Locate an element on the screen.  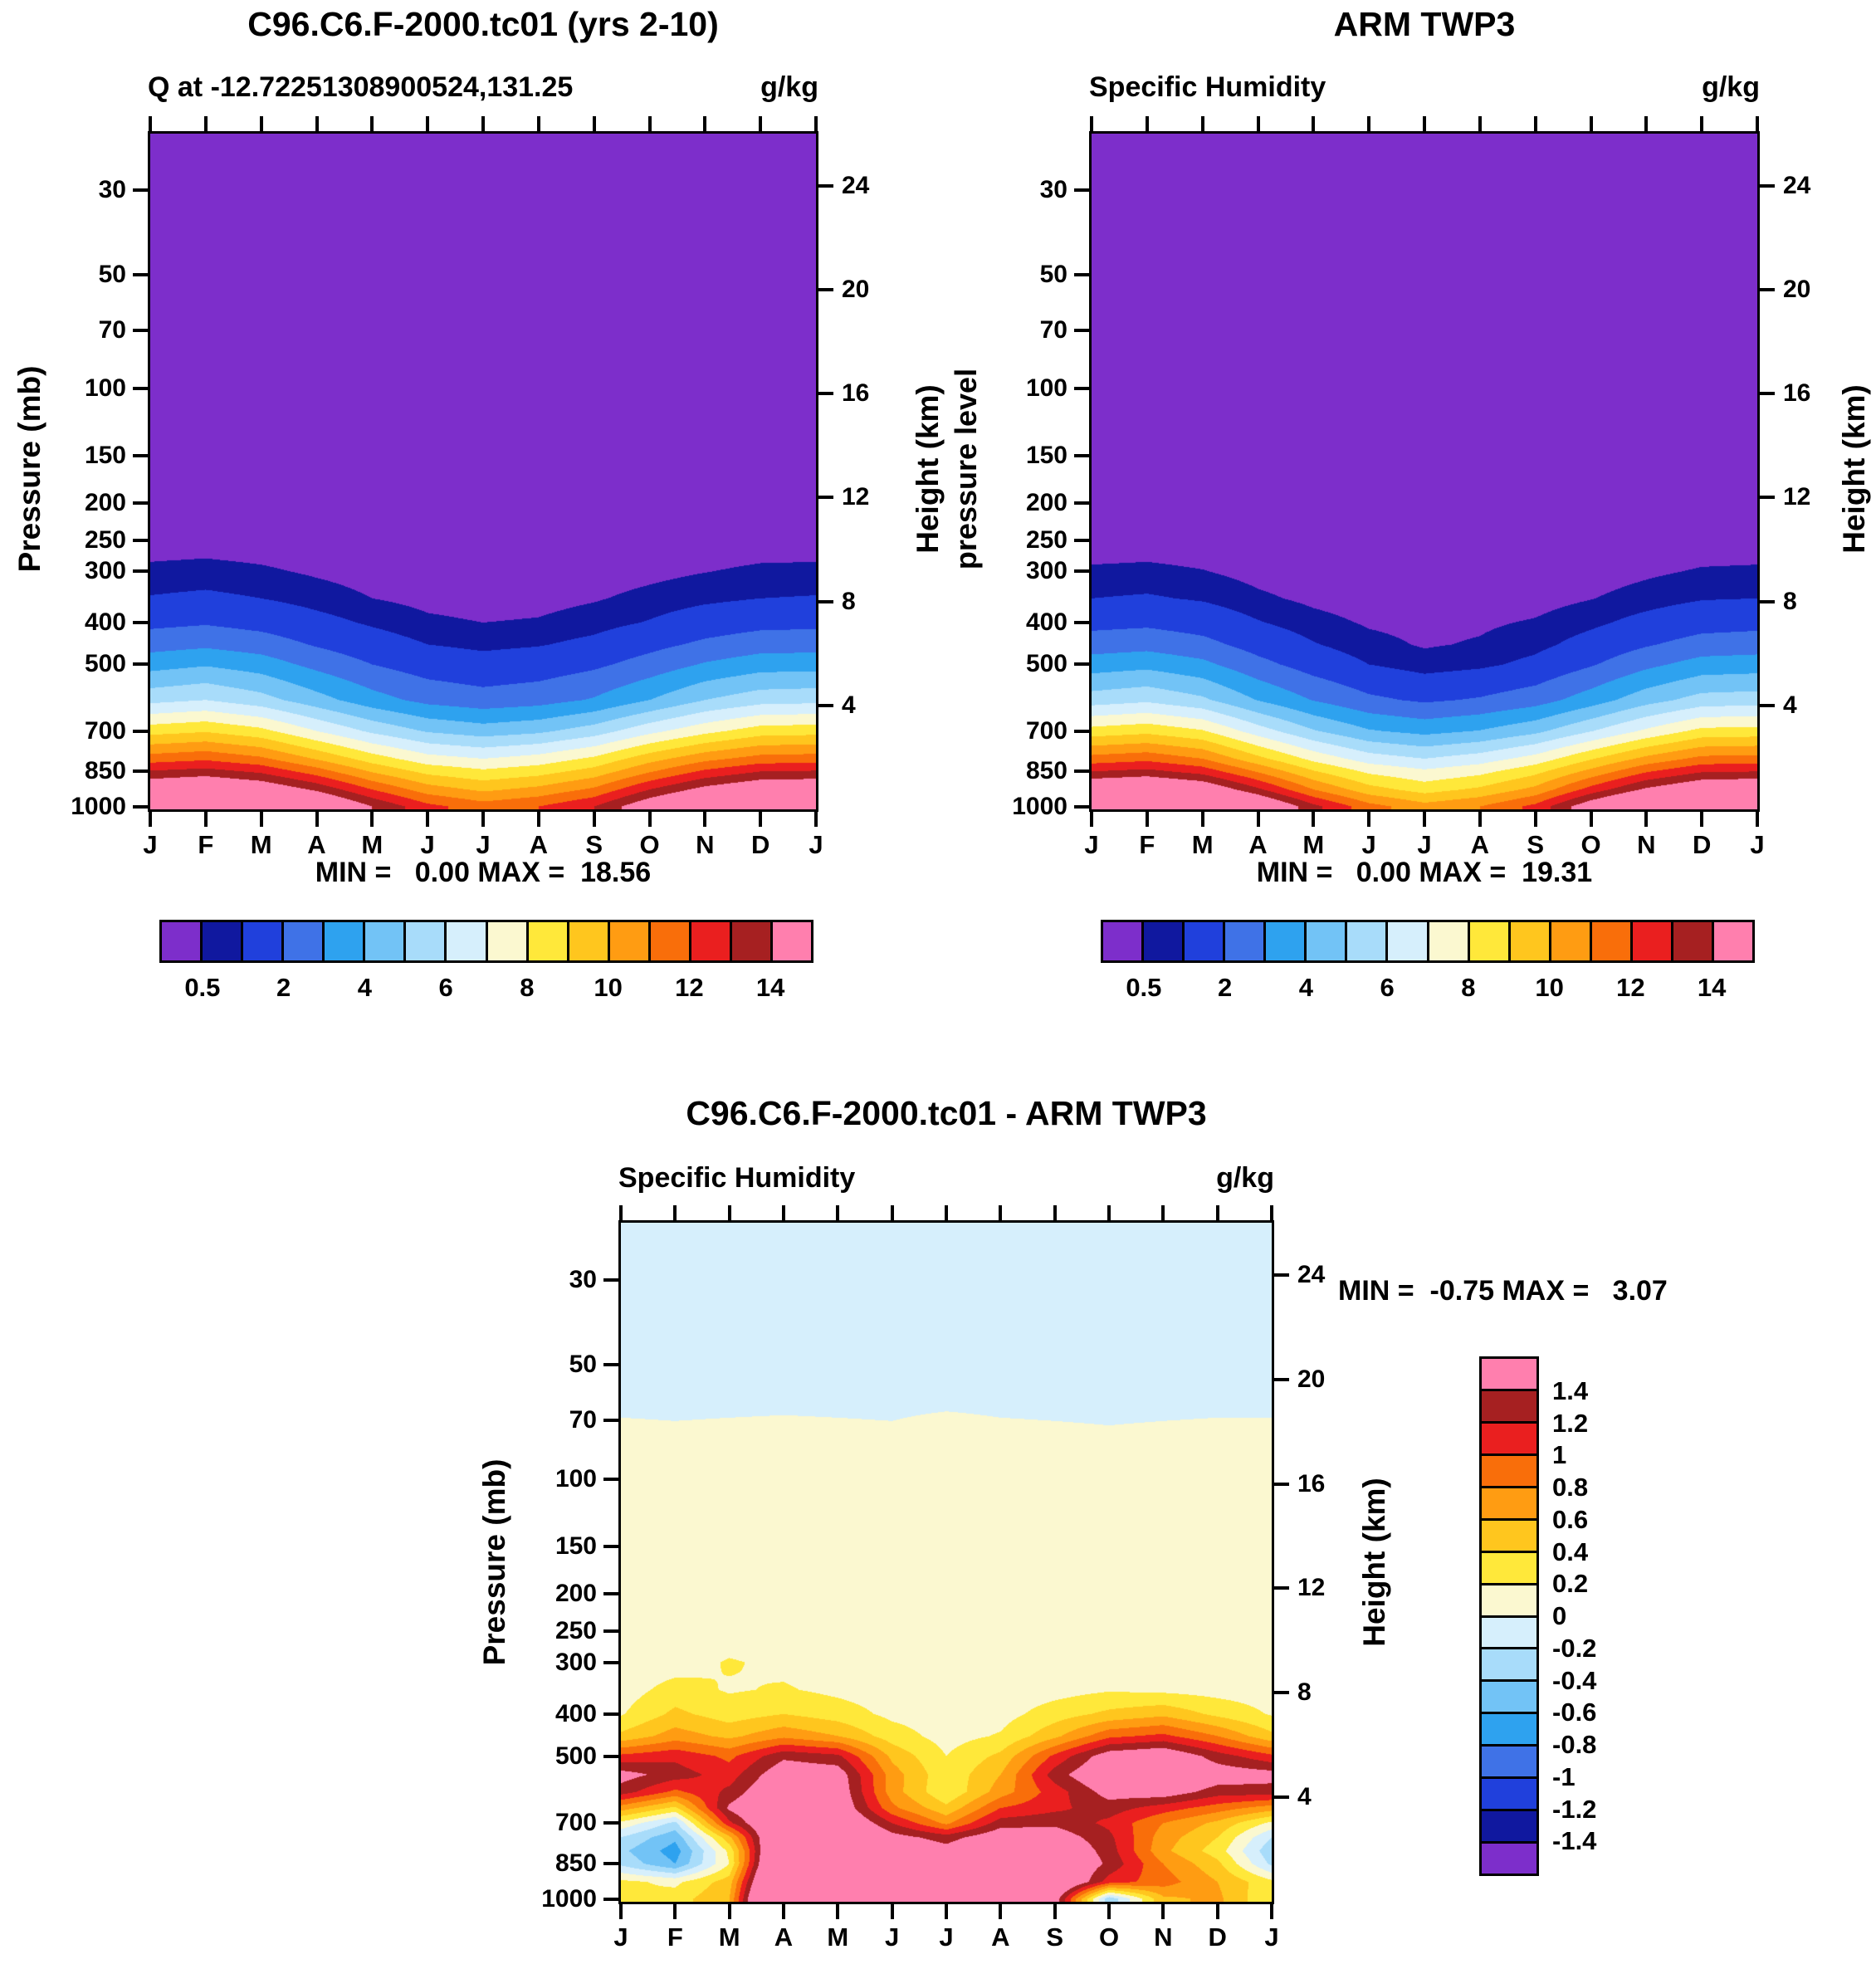
model-contour-canvas is located at coordinates (483, 471).